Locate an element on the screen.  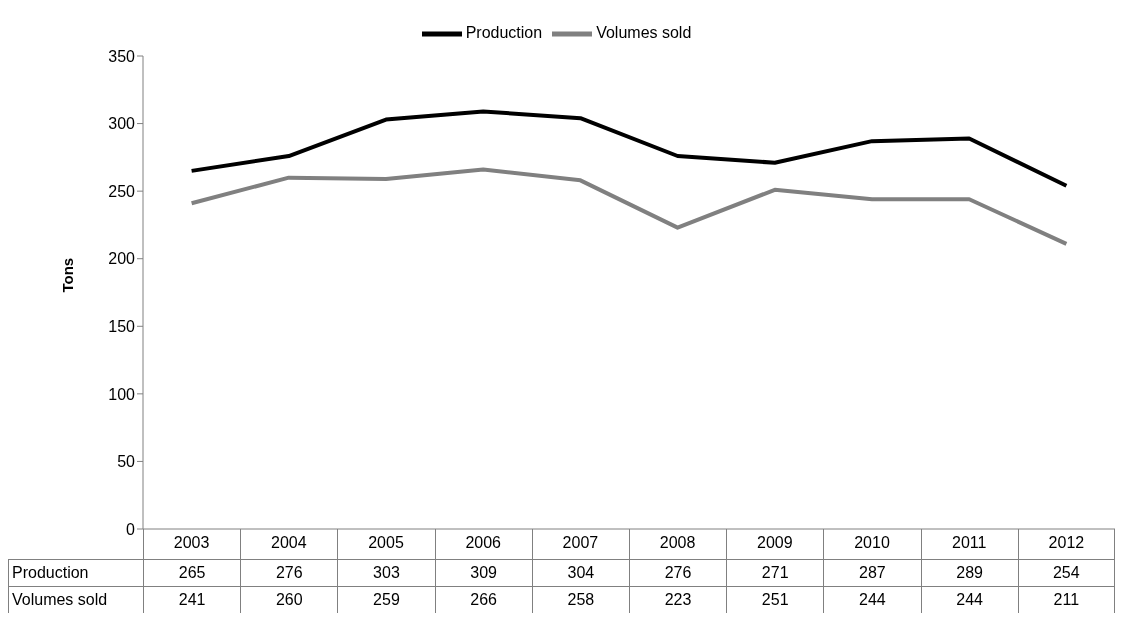
x-tick-label: 2006 is located at coordinates (483, 543).